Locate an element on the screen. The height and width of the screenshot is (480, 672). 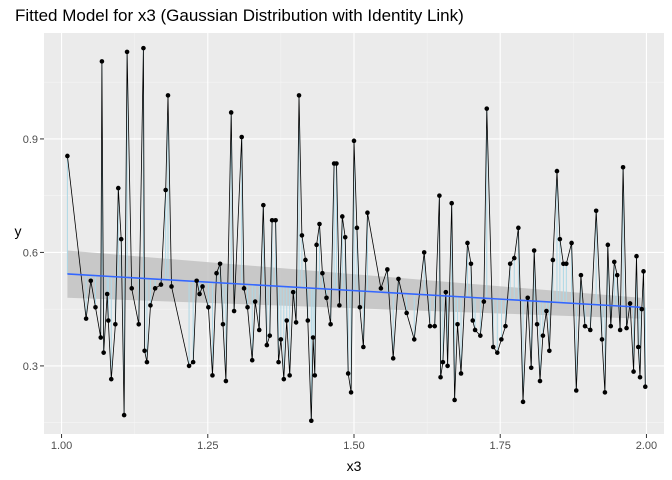
y-axis-title: y is located at coordinates (18, 231).